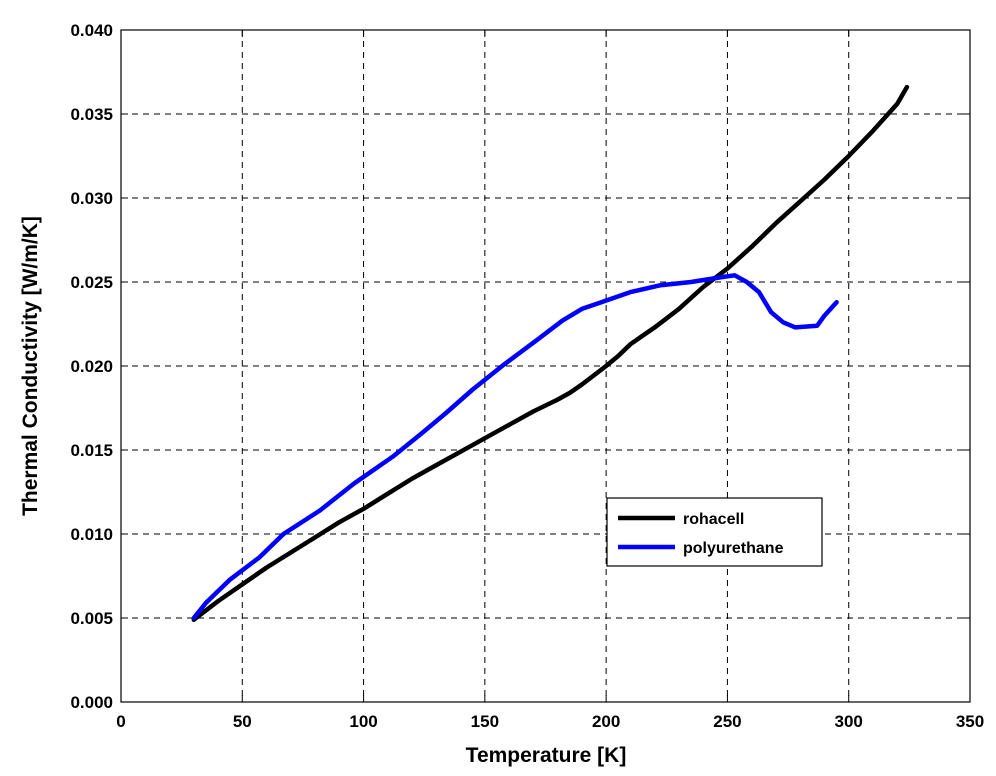 The image size is (996, 776). What do you see at coordinates (30, 366) in the screenshot?
I see `y-axis-label: Thermal Conductivity [W/m/K]` at bounding box center [30, 366].